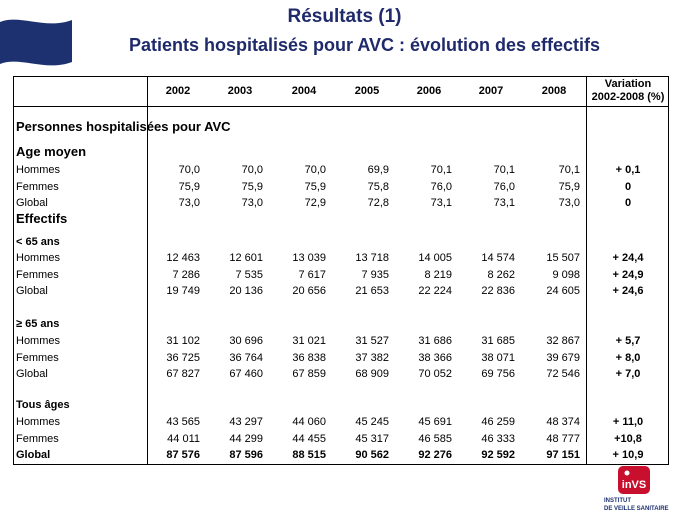 This screenshot has width=689, height=519. I want to click on table-row: Femmes 75,9 75,9 75,9 75,8 76,0 76,0 75,9 0, so click(342, 187).